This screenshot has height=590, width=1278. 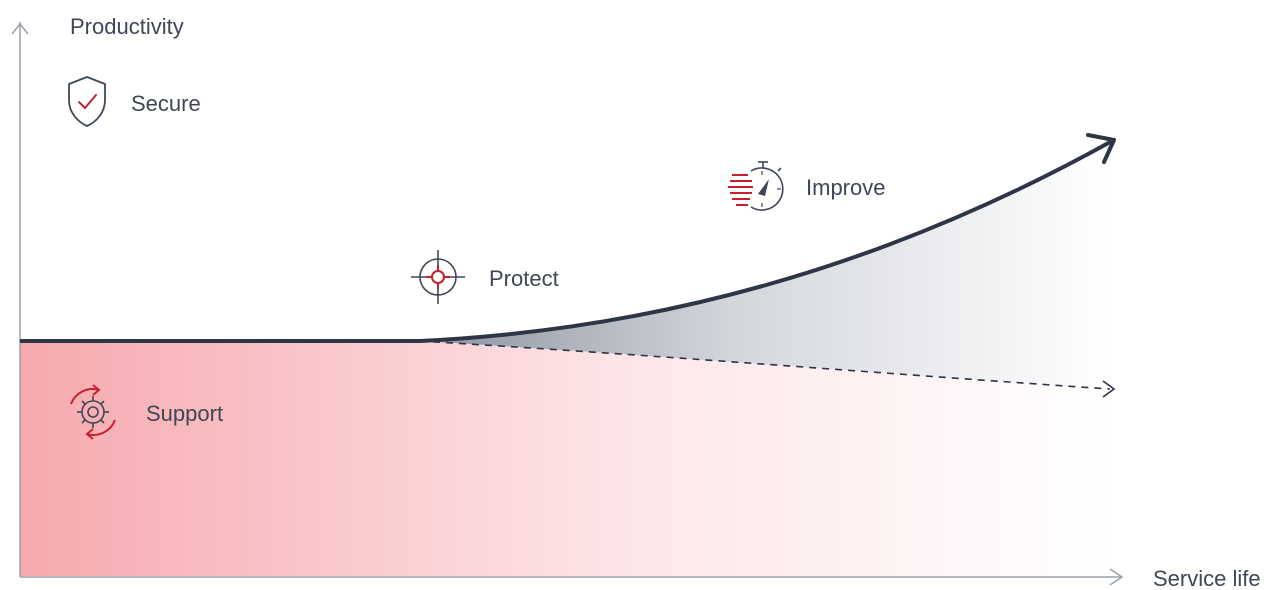 What do you see at coordinates (765, 365) in the screenshot?
I see `decline-dashed-line` at bounding box center [765, 365].